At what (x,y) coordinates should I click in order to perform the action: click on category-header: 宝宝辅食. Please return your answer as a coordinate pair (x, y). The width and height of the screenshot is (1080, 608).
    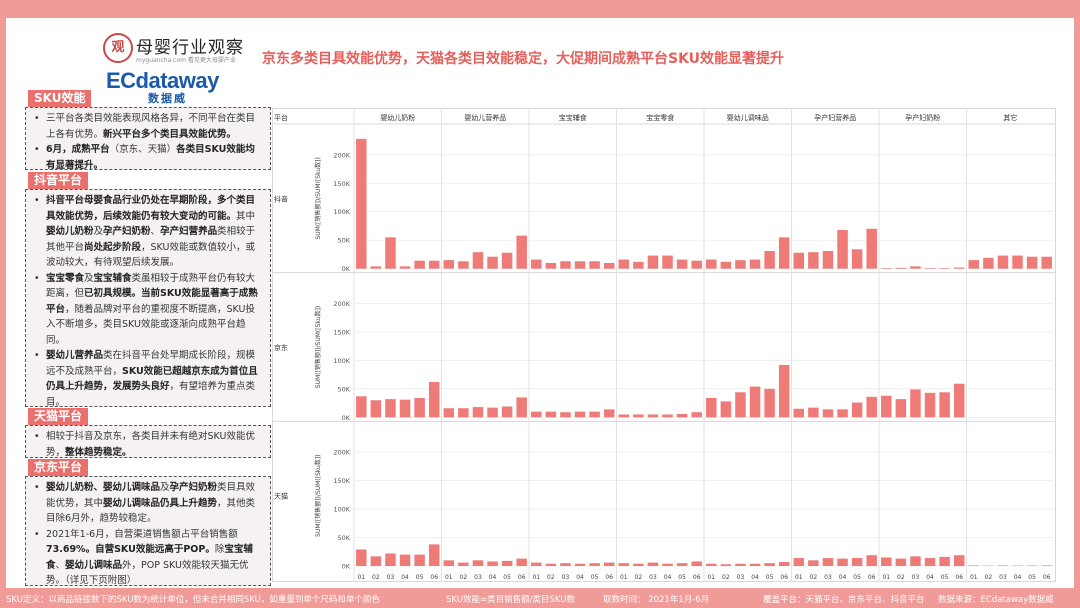
    Looking at the image, I should click on (573, 117).